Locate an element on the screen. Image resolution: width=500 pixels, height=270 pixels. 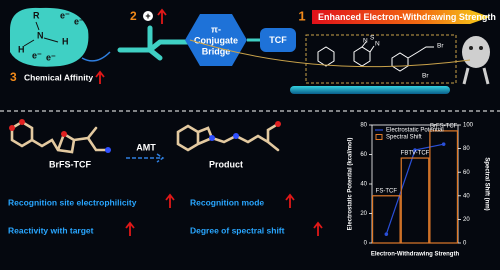
atom: R is located at coordinates (36, 15).